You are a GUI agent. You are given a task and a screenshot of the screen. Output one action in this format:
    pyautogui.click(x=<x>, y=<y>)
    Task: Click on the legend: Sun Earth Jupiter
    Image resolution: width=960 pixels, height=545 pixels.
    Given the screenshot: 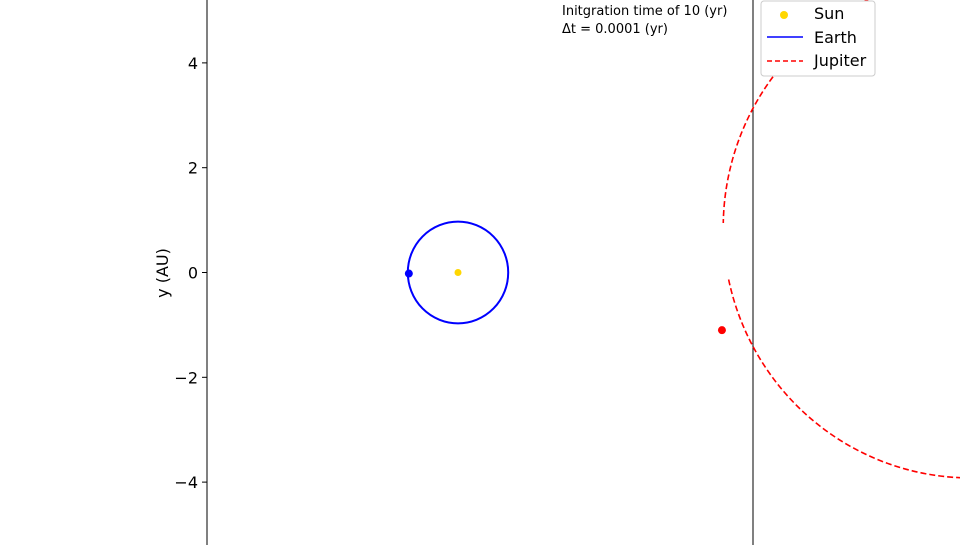 What is the action you would take?
    pyautogui.click(x=818, y=38)
    